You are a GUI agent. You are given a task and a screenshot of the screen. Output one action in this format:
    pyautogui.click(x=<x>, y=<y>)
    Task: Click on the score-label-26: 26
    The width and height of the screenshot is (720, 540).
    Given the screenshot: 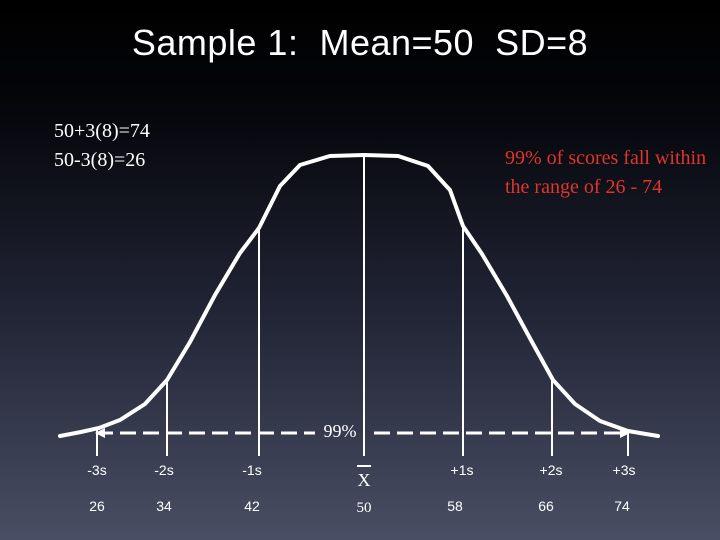 What is the action you would take?
    pyautogui.click(x=97, y=506)
    